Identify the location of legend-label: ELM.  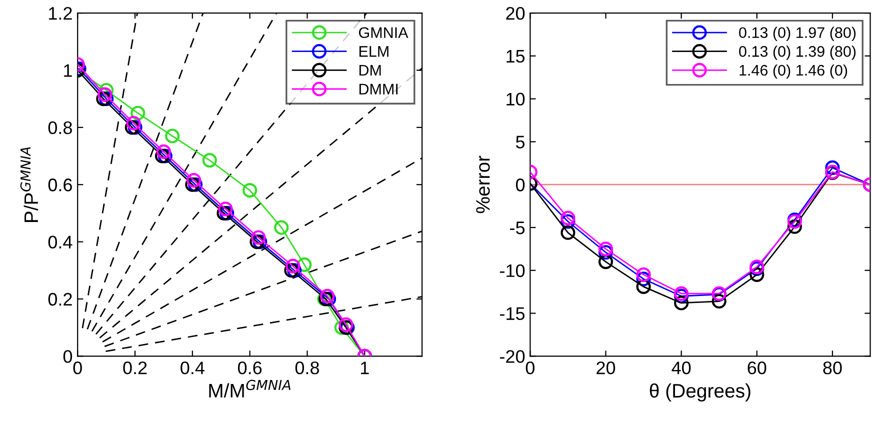
(373, 51).